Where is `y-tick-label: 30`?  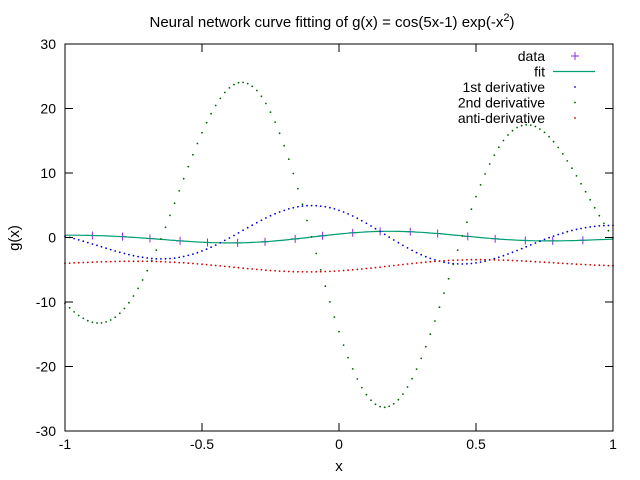
y-tick-label: 30 is located at coordinates (48, 44).